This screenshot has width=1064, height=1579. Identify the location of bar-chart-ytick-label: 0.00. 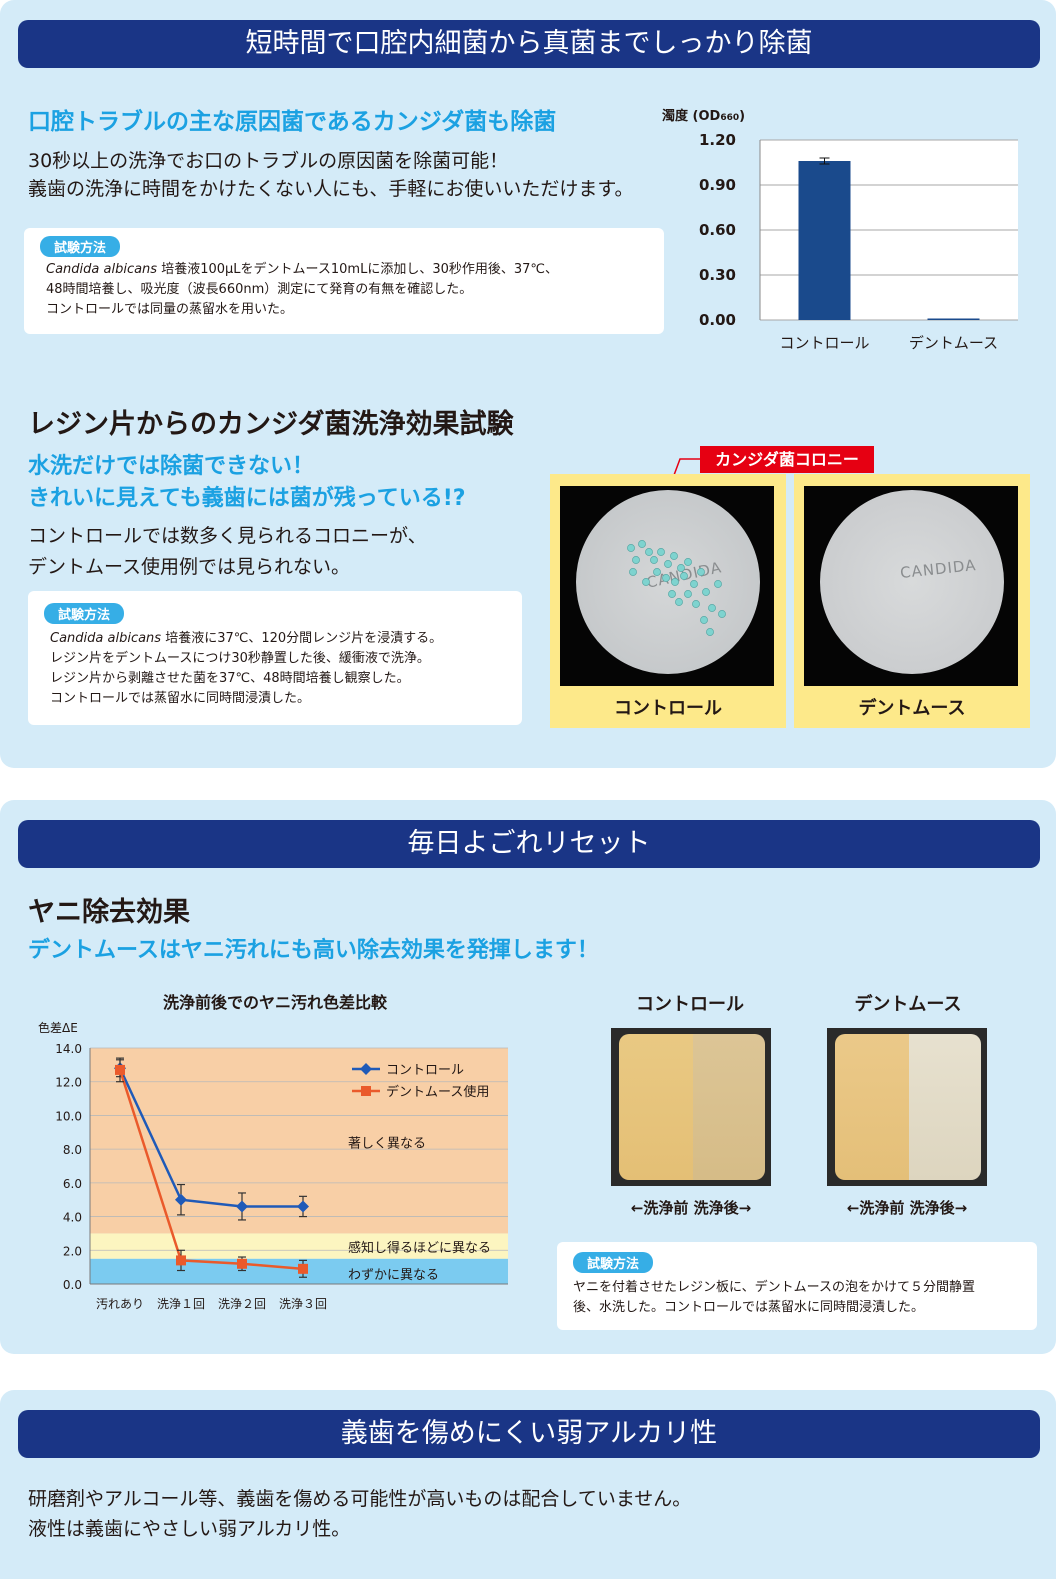
(717, 320).